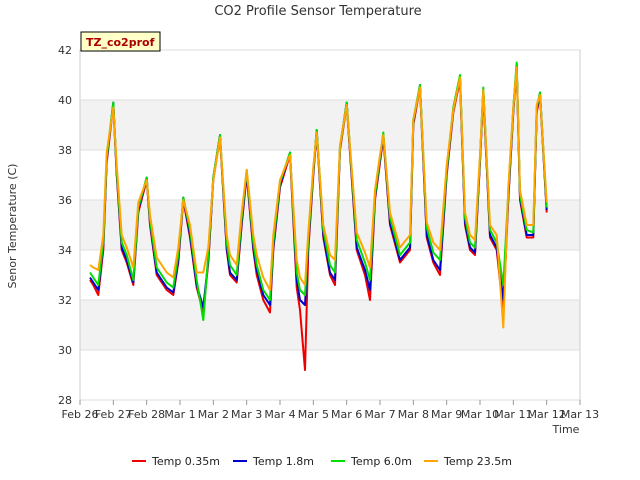 This screenshot has width=640, height=480. Describe the element at coordinates (65, 200) in the screenshot. I see `y-tick-label: 36` at that location.